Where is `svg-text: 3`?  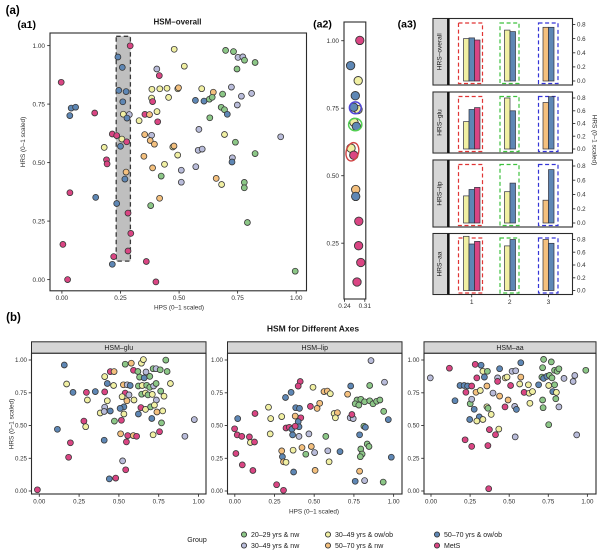
svg-text: 3 is located at coordinates (549, 302).